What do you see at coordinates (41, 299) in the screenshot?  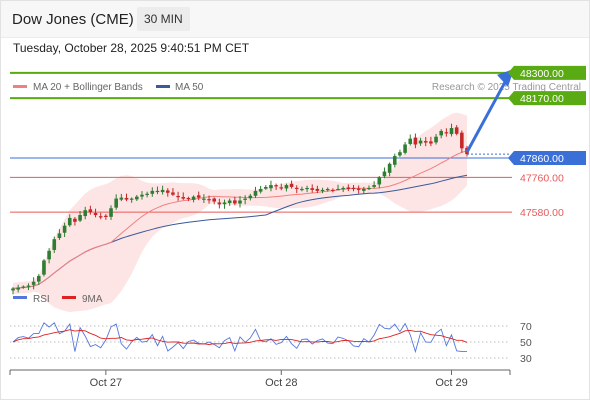 I see `legend-rsi-label: RSI` at bounding box center [41, 299].